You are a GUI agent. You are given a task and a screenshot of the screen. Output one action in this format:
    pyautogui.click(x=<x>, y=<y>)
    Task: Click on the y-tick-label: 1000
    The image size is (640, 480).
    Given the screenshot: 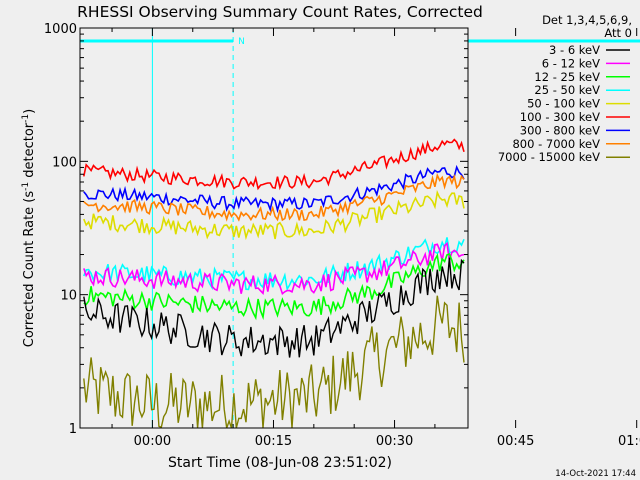 What is the action you would take?
    pyautogui.click(x=60, y=29)
    